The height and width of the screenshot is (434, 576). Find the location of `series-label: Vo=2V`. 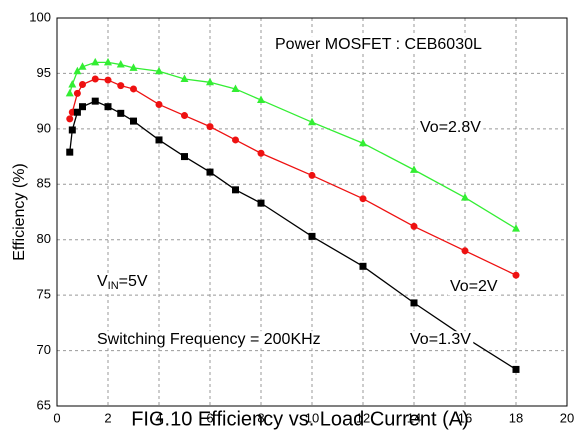

series-label: Vo=2V is located at coordinates (474, 286).